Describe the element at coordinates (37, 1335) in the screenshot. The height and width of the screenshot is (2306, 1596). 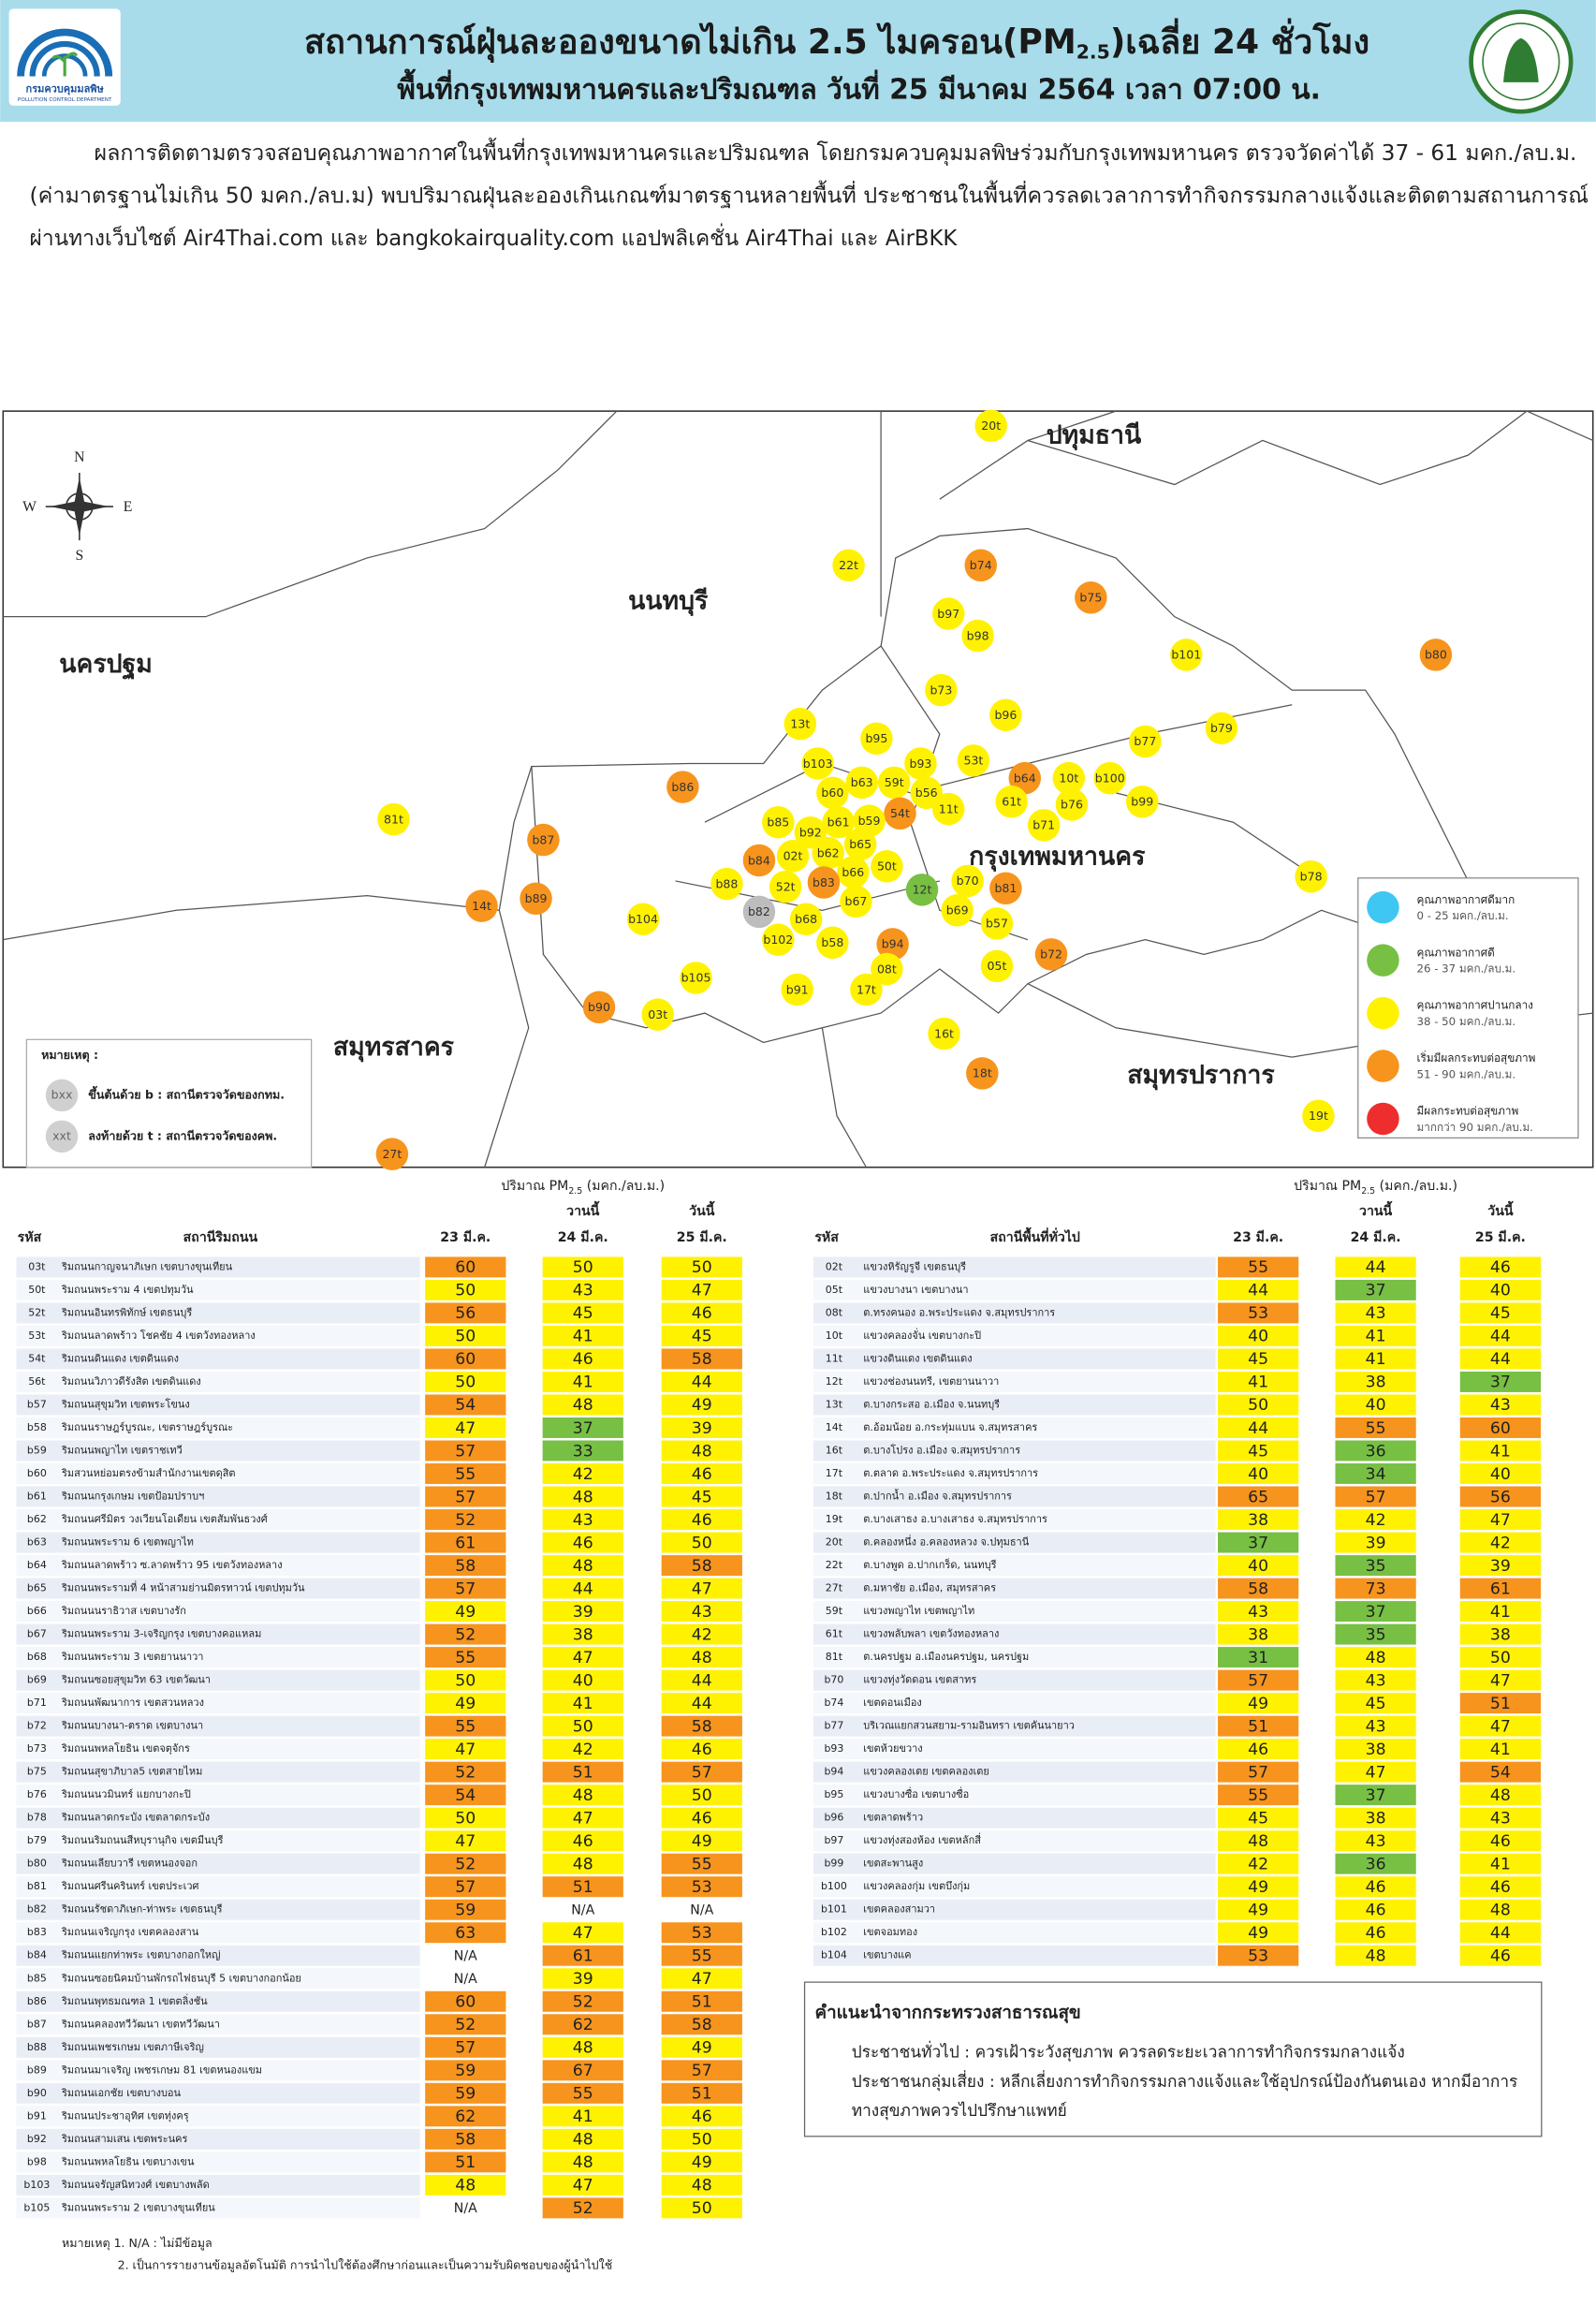
I see `station-code: 53t` at that location.